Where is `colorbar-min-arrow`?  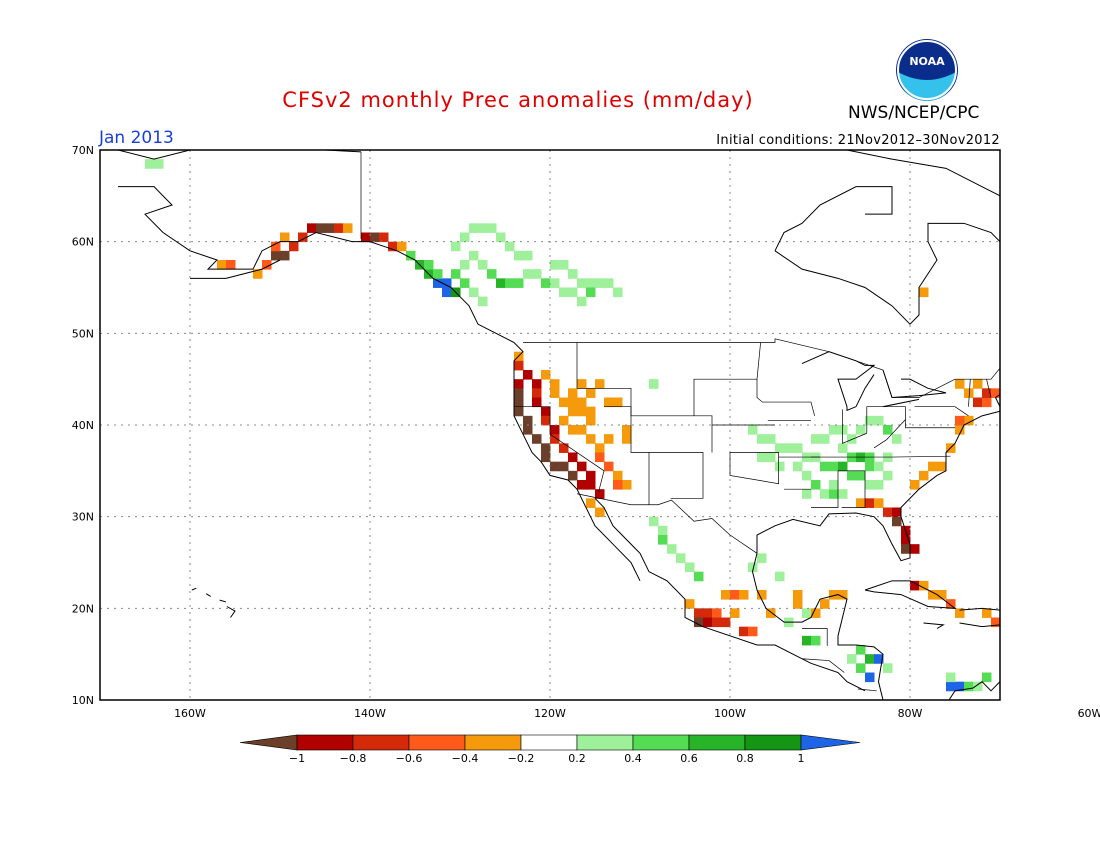
colorbar-min-arrow is located at coordinates (268, 742).